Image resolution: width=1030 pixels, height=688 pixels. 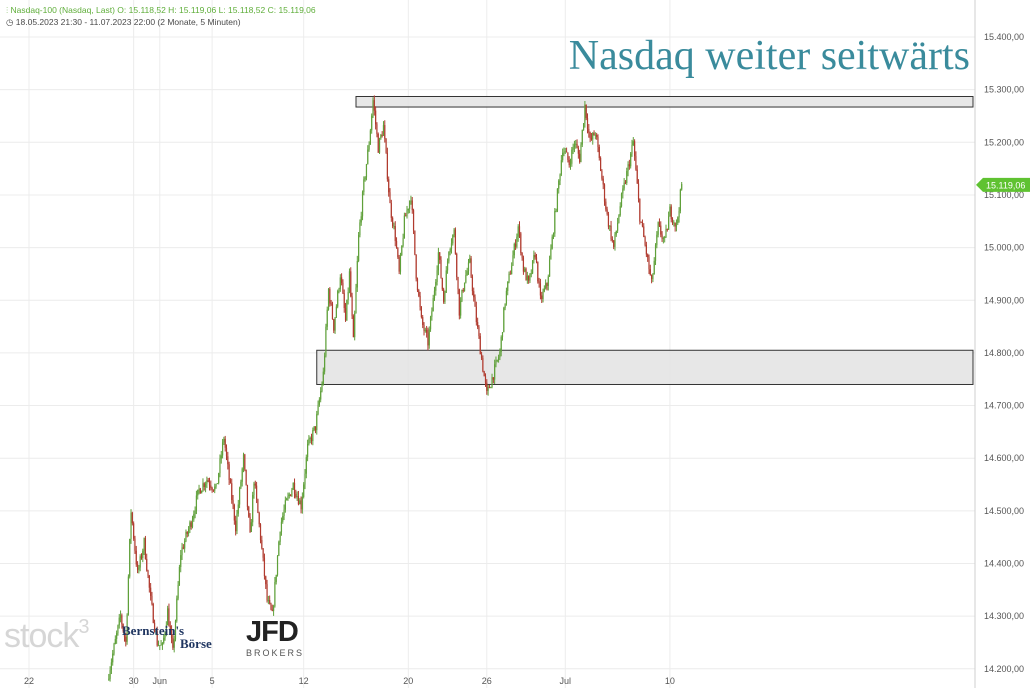 I want to click on y-tick-label: 14.700,00, so click(x=1004, y=406).